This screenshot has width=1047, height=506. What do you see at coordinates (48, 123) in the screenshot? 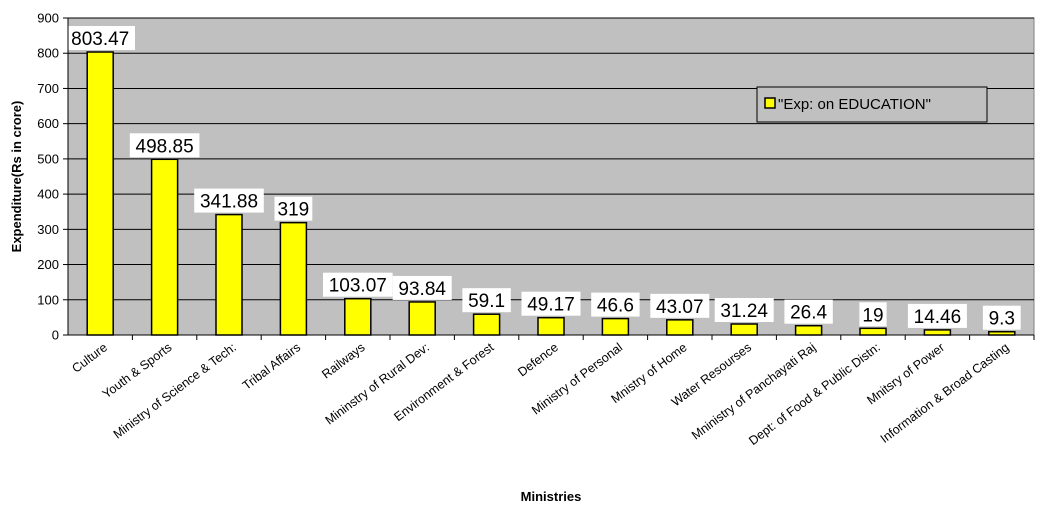
I see `y-tick-label: 600` at bounding box center [48, 123].